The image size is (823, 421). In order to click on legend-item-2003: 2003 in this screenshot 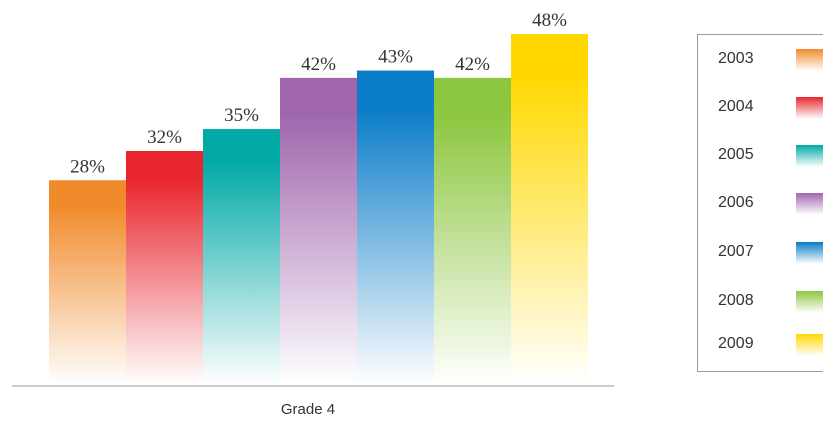, I will do `click(760, 60)`.